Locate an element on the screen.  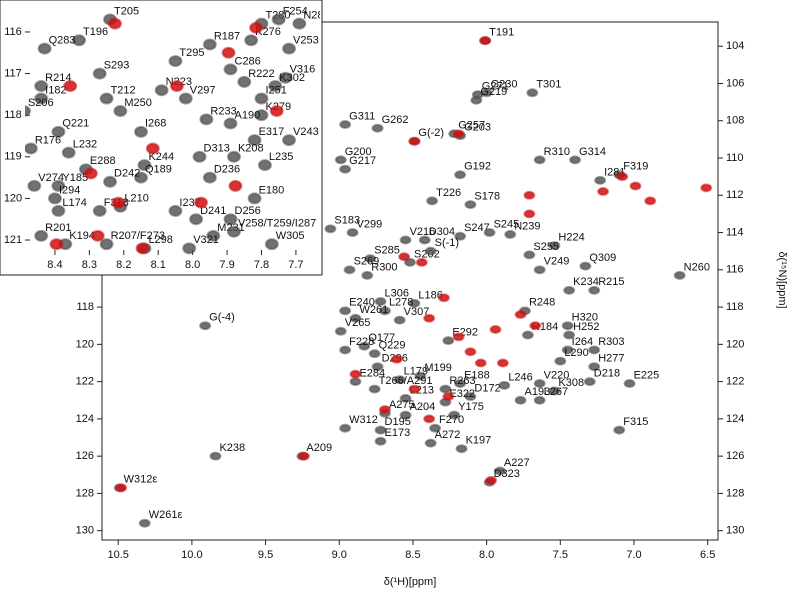
peak-label: G(-2) is located at coordinates (431, 133).